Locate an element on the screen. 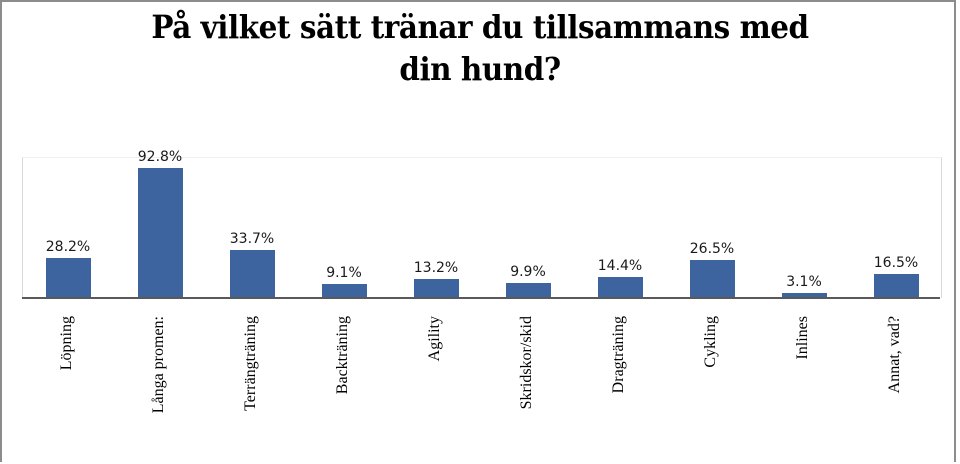  x-tick-label: Långa promen: is located at coordinates (158, 365).